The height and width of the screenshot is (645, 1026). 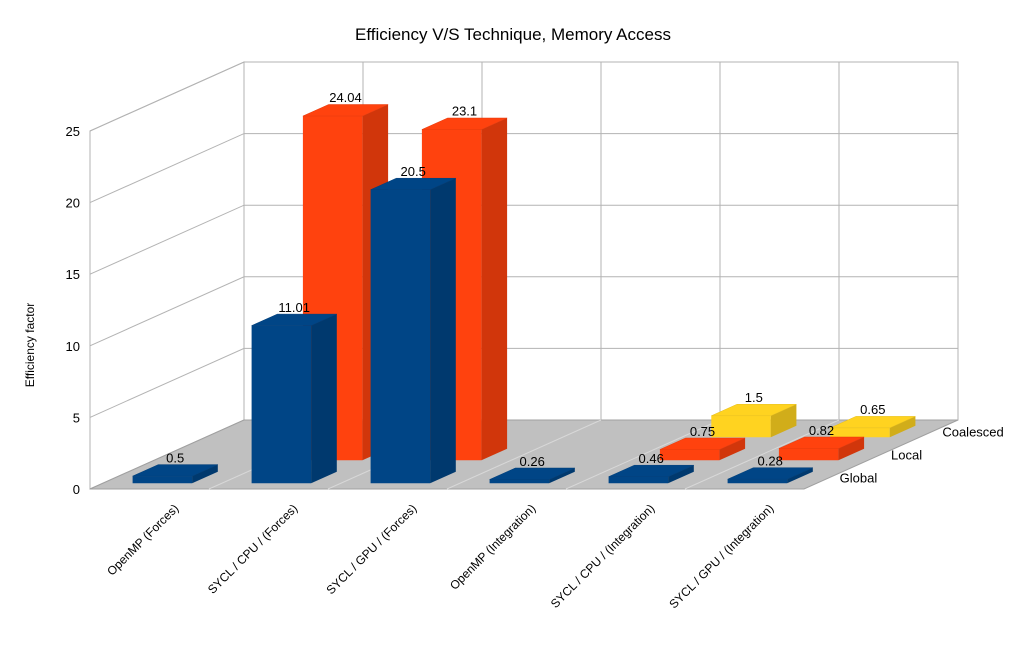 I want to click on x-tick-label: SYCL / CPU / (Forces), so click(x=252, y=548).